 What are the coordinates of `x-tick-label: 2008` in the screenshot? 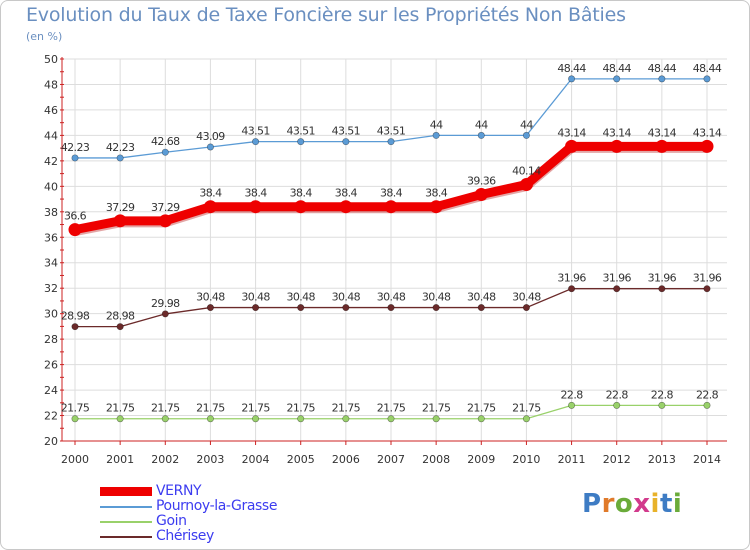 It's located at (436, 459).